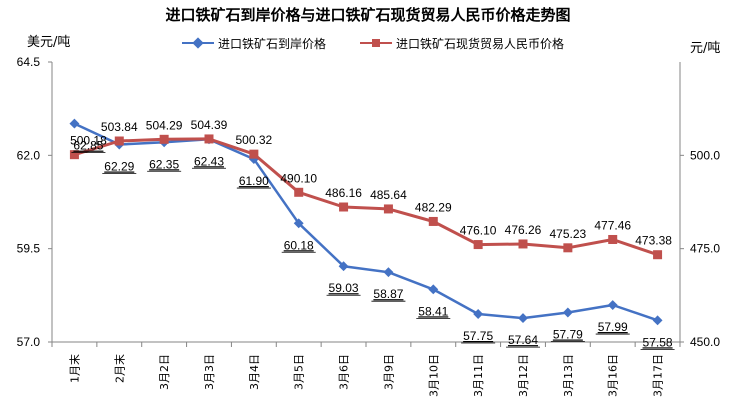 This screenshot has height=408, width=736. I want to click on data-label: 57.99, so click(613, 327).